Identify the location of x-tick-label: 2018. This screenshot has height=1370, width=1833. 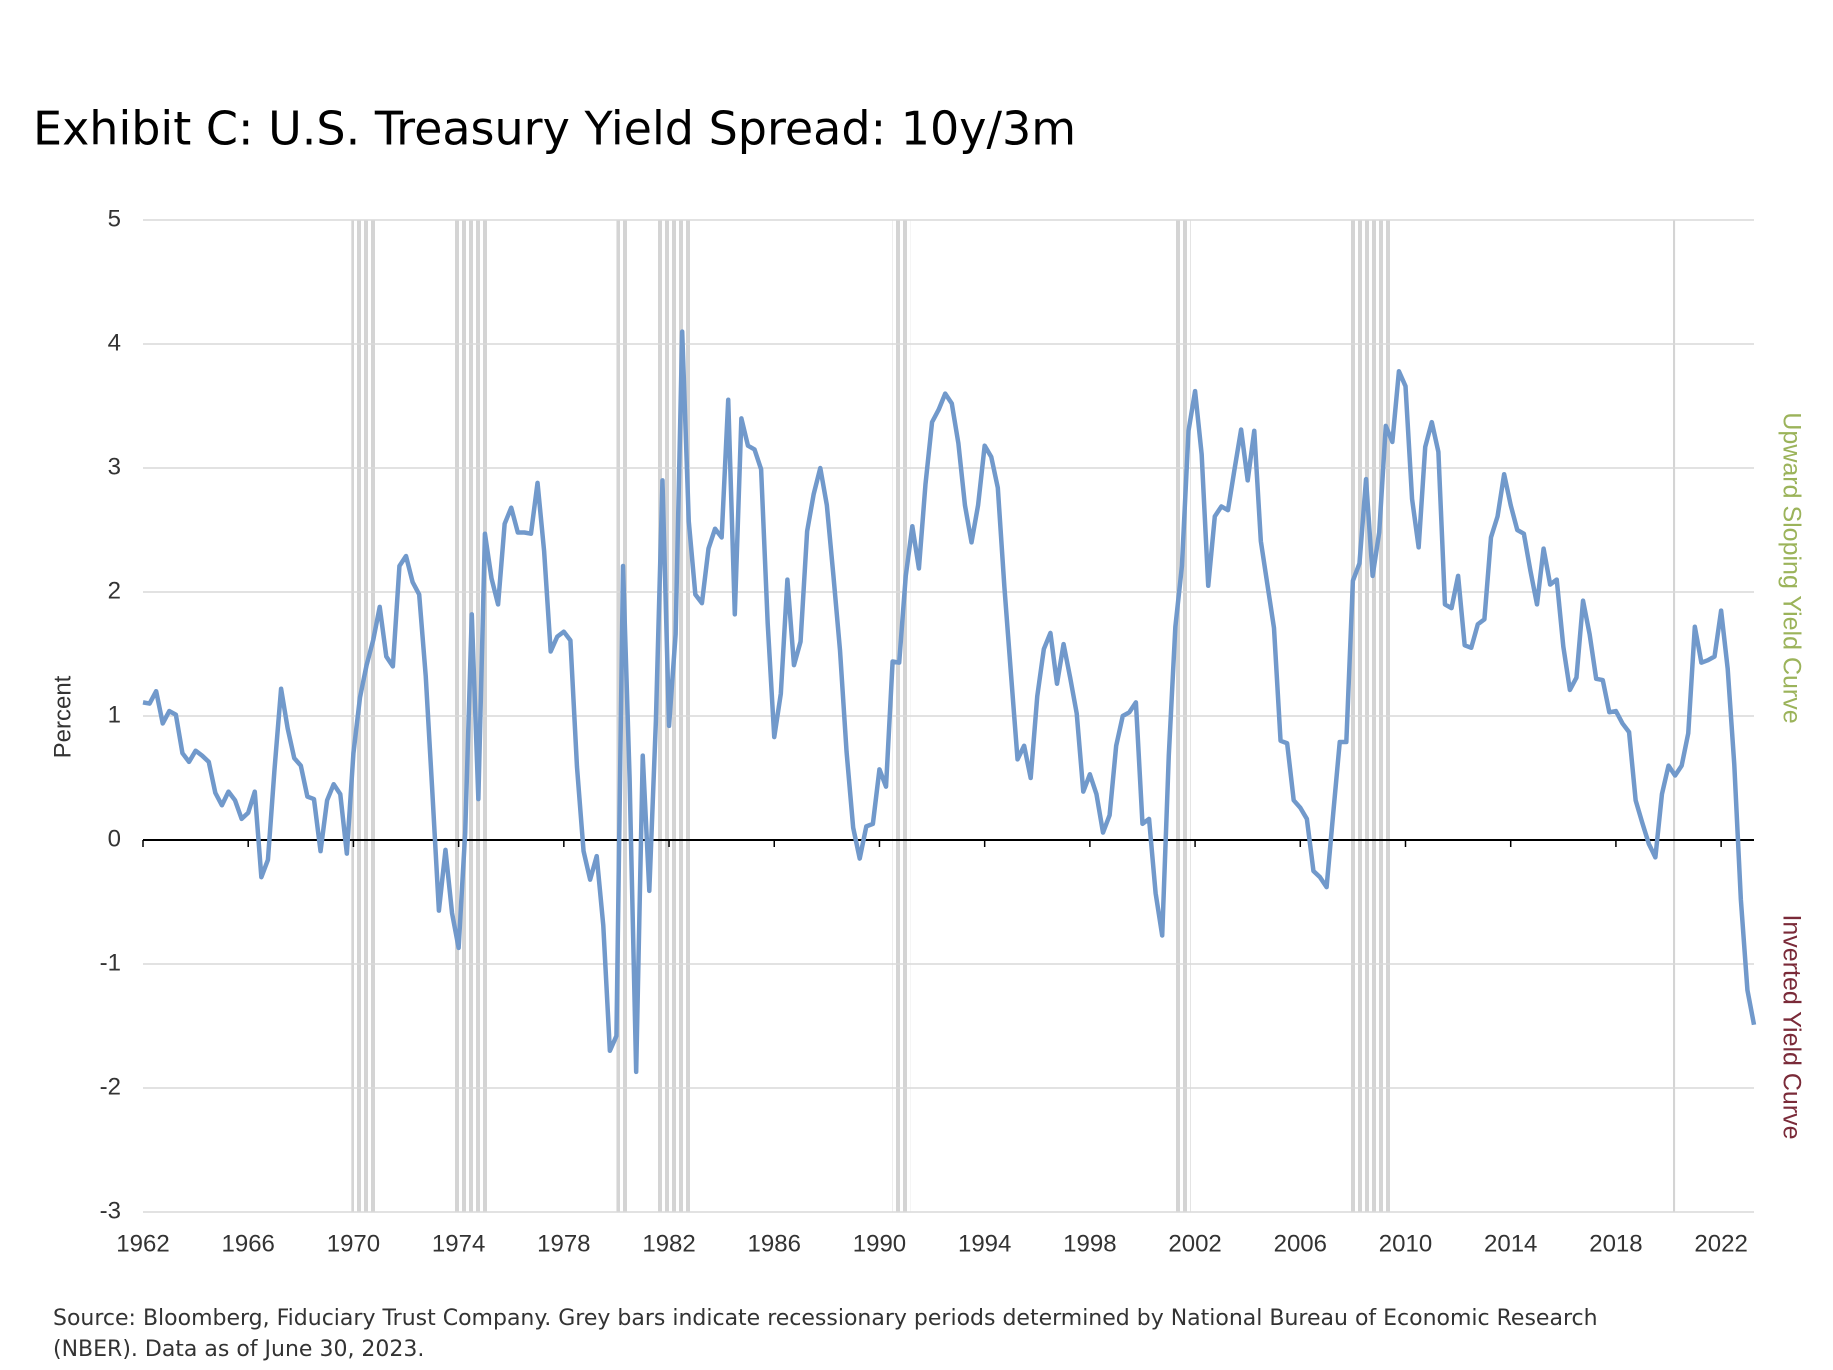
(1615, 1243).